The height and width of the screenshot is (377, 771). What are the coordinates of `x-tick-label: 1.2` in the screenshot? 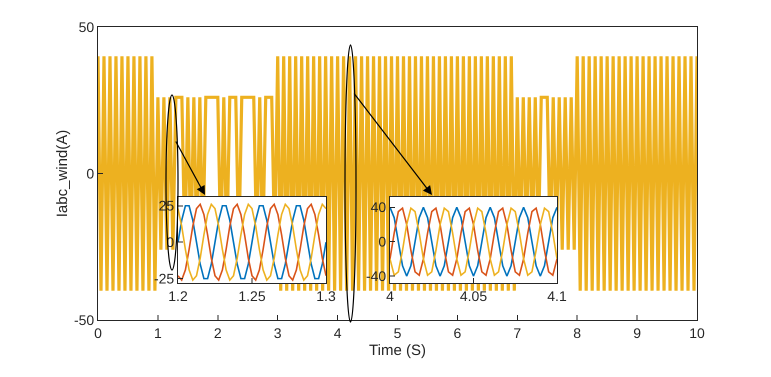 It's located at (178, 296).